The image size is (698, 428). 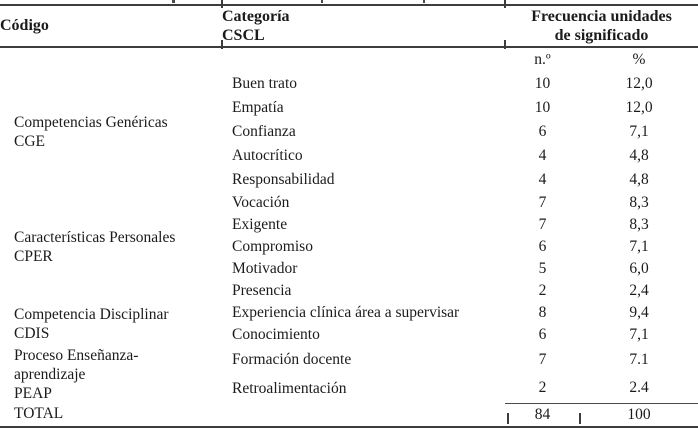 What do you see at coordinates (252, 415) in the screenshot?
I see `total-label: TOTAL` at bounding box center [252, 415].